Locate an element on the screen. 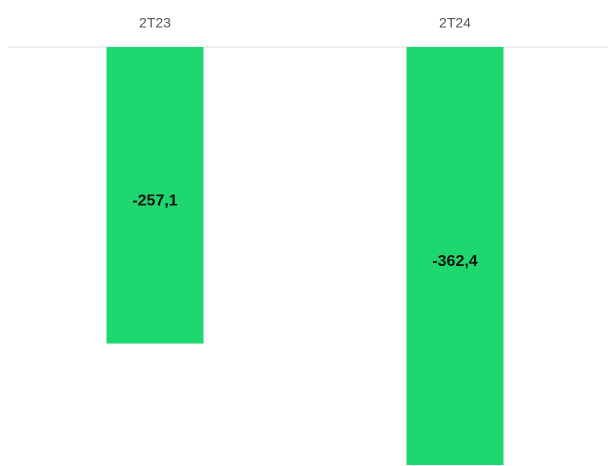 Image resolution: width=608 pixels, height=466 pixels. value-label: -362,4 is located at coordinates (454, 261).